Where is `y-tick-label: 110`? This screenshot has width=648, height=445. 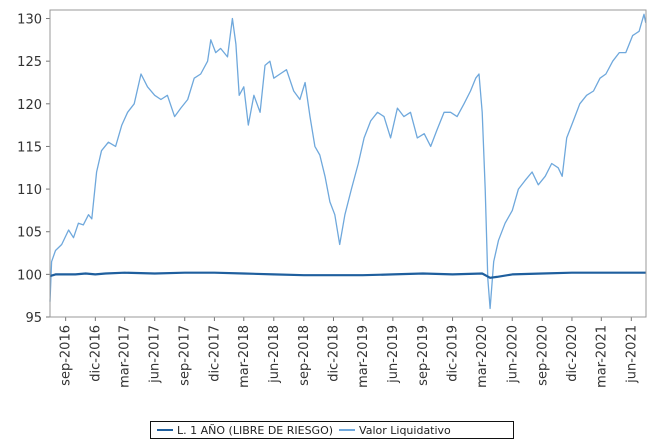
y-tick-label: 110 is located at coordinates (29, 190).